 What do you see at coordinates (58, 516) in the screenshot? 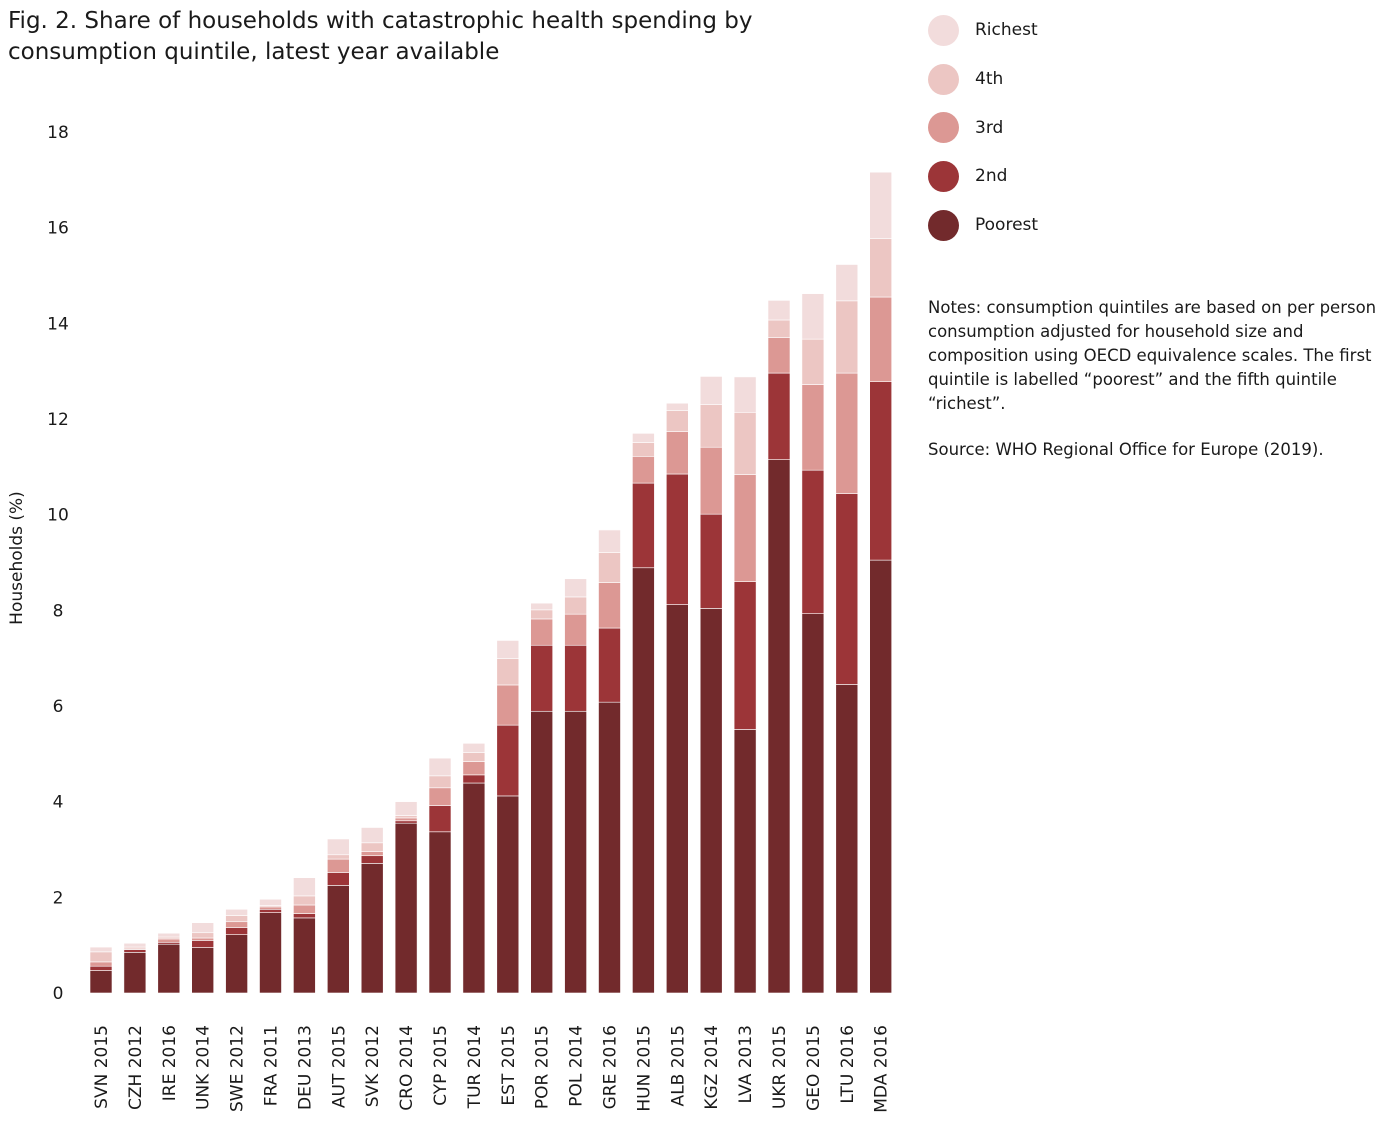
I see `y-tick-label: 10` at bounding box center [58, 516].